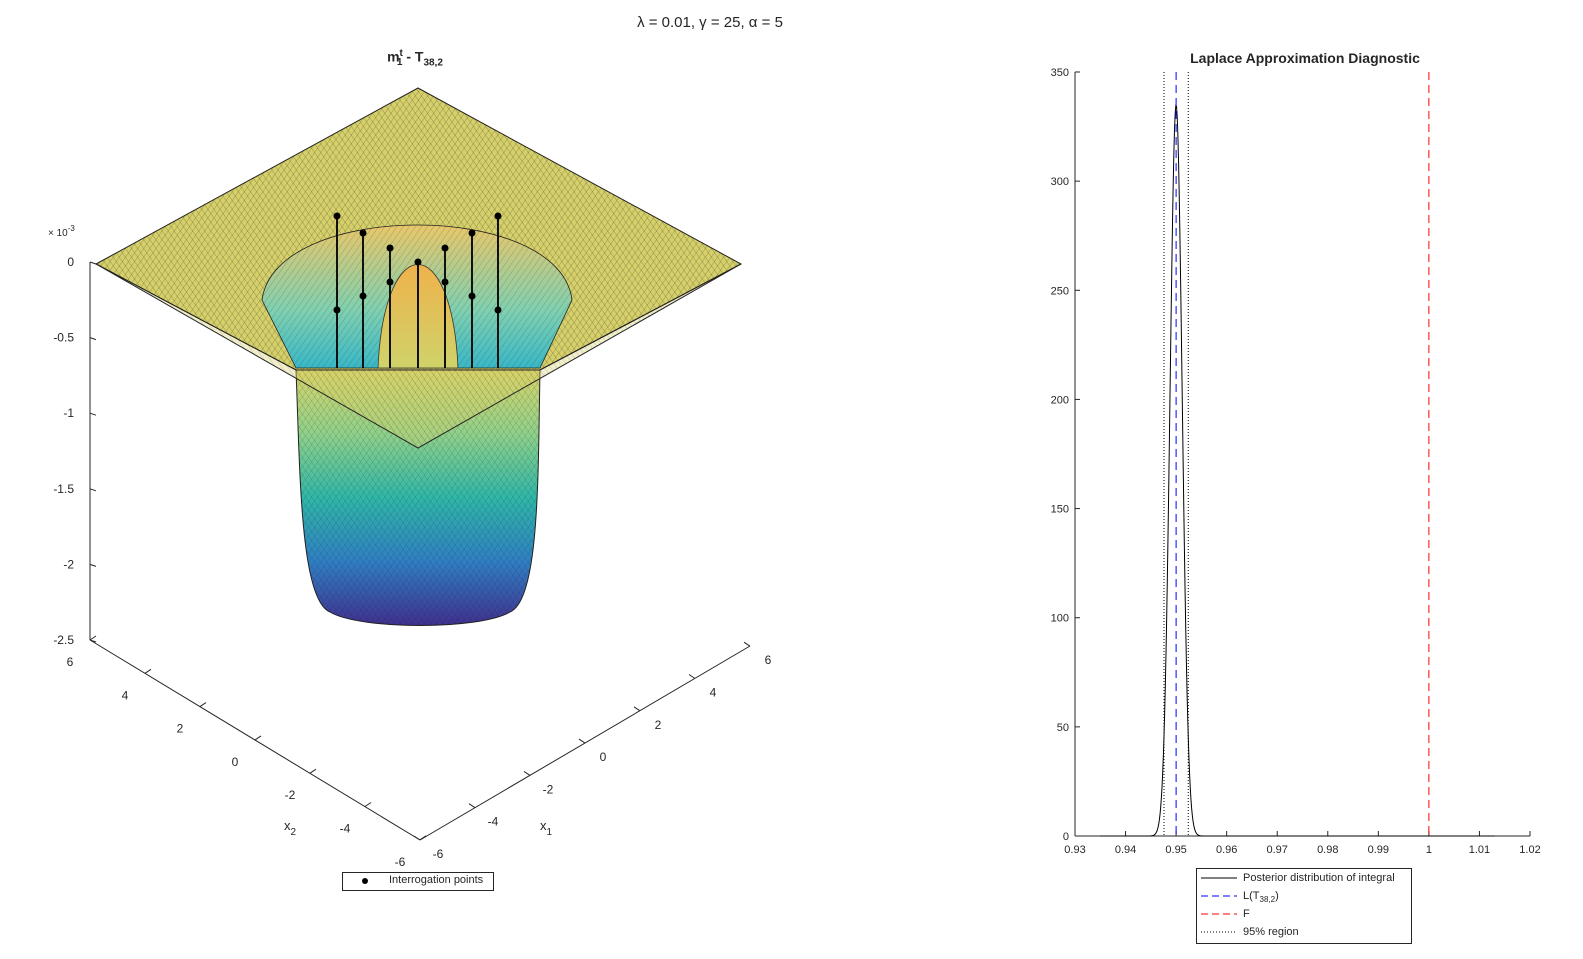 The image size is (1583, 959). Describe the element at coordinates (713, 693) in the screenshot. I see `x1-tick-label: 4` at that location.